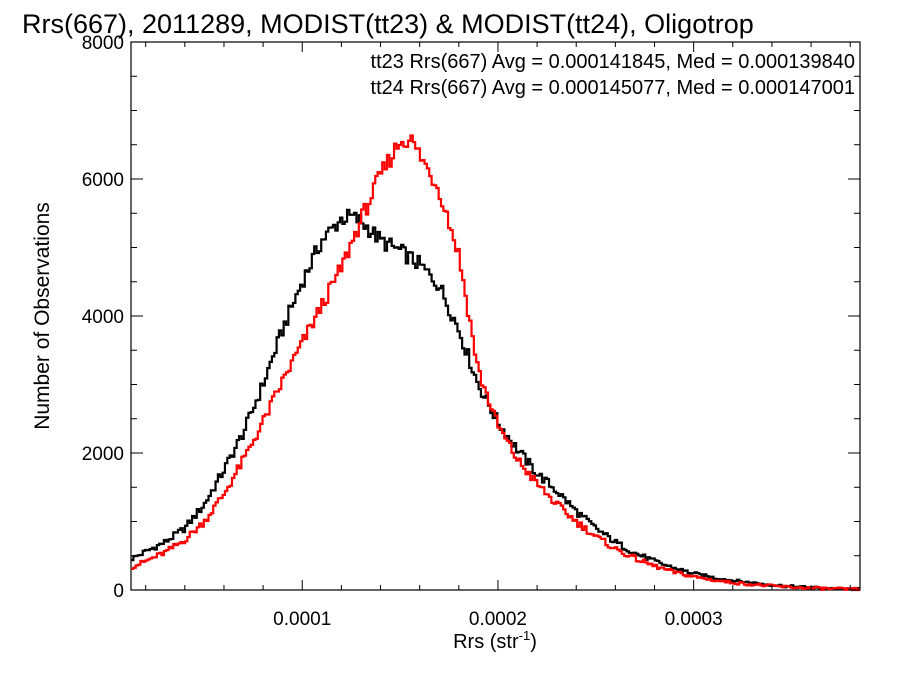 This screenshot has height=675, width=900. I want to click on x-axis-label-exponent: -1, so click(525, 635).